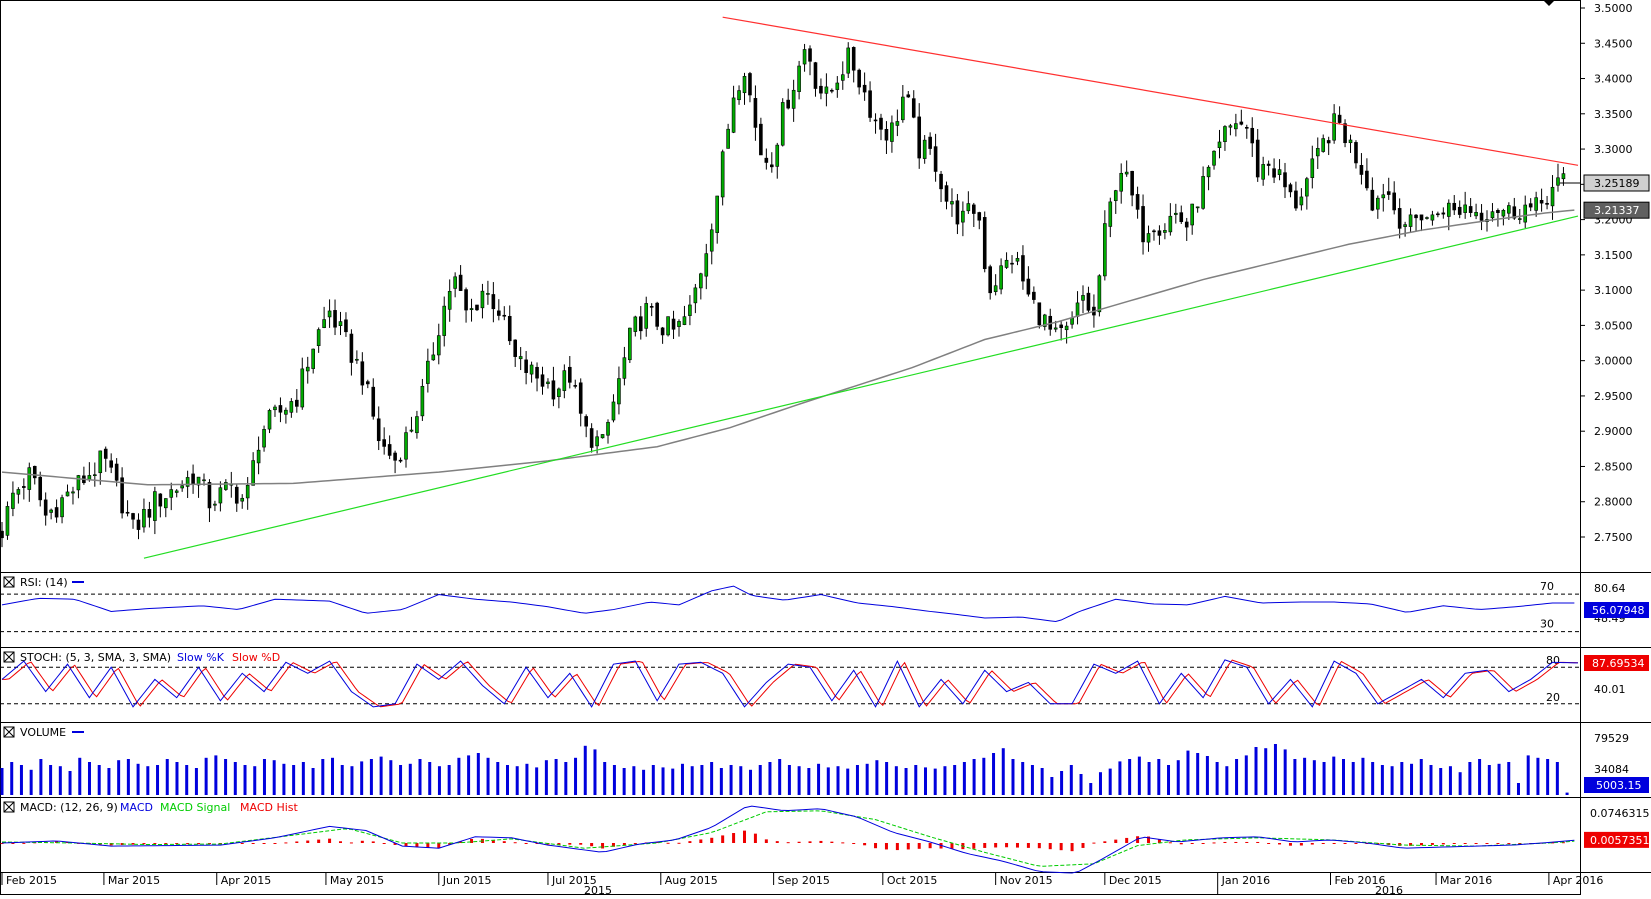 The width and height of the screenshot is (1651, 899). I want to click on month-label: Oct 2015, so click(912, 880).